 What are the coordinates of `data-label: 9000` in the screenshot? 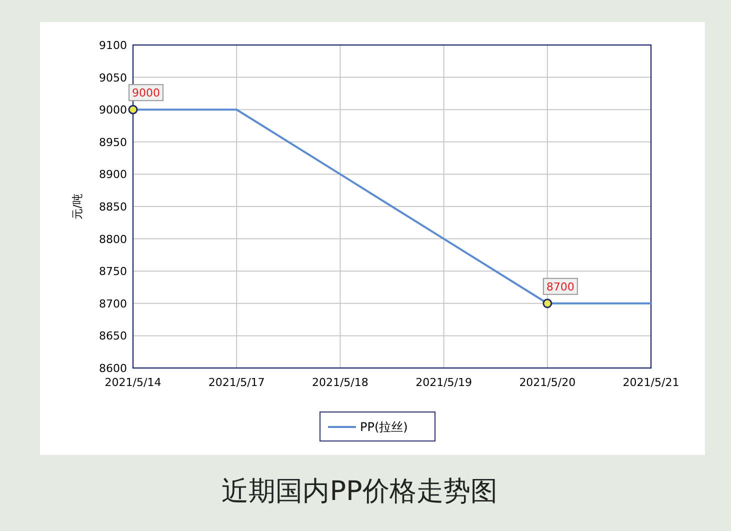 It's located at (146, 93).